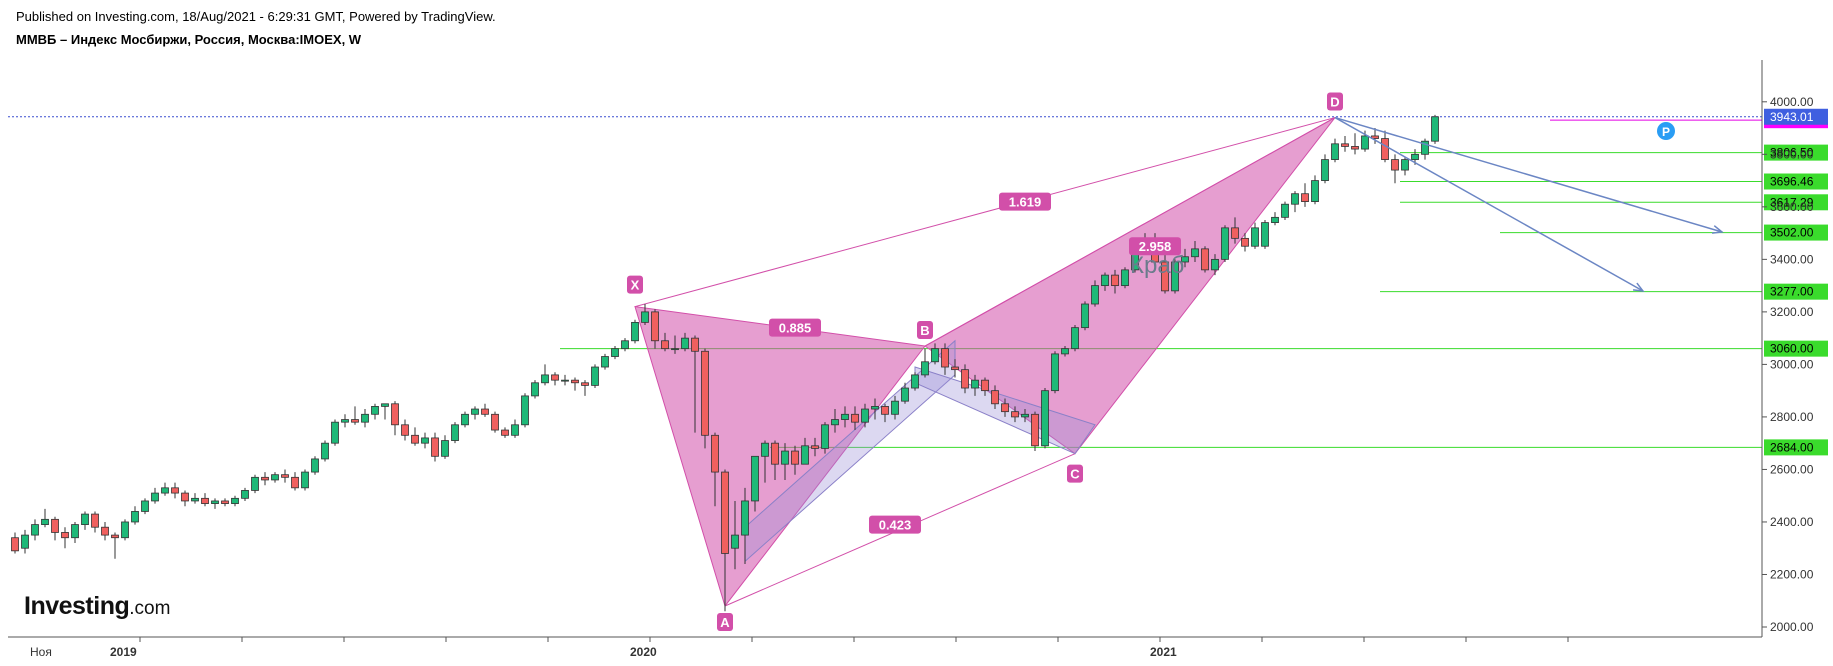 The image size is (1833, 666). I want to click on ratio-label-0-885: 0.885, so click(795, 328).